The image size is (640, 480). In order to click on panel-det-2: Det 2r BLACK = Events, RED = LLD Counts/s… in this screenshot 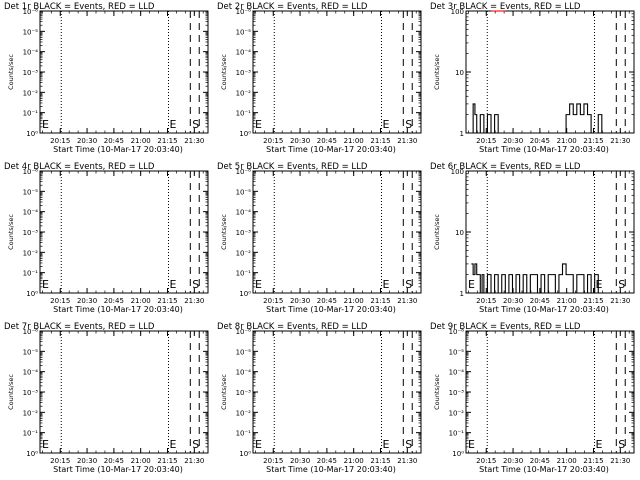, I will do `click(319, 78)`.